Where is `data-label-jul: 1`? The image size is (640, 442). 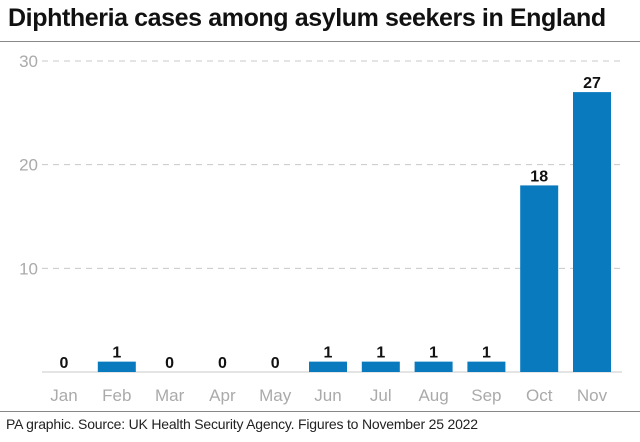 data-label-jul: 1 is located at coordinates (380, 353).